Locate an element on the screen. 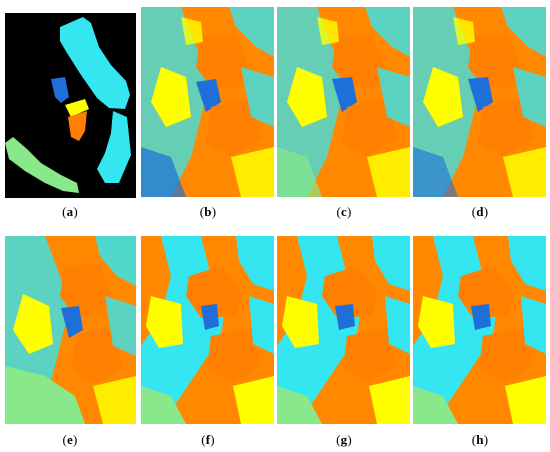 Image resolution: width=550 pixels, height=452 pixels. panel-h-classification-map is located at coordinates (479, 330).